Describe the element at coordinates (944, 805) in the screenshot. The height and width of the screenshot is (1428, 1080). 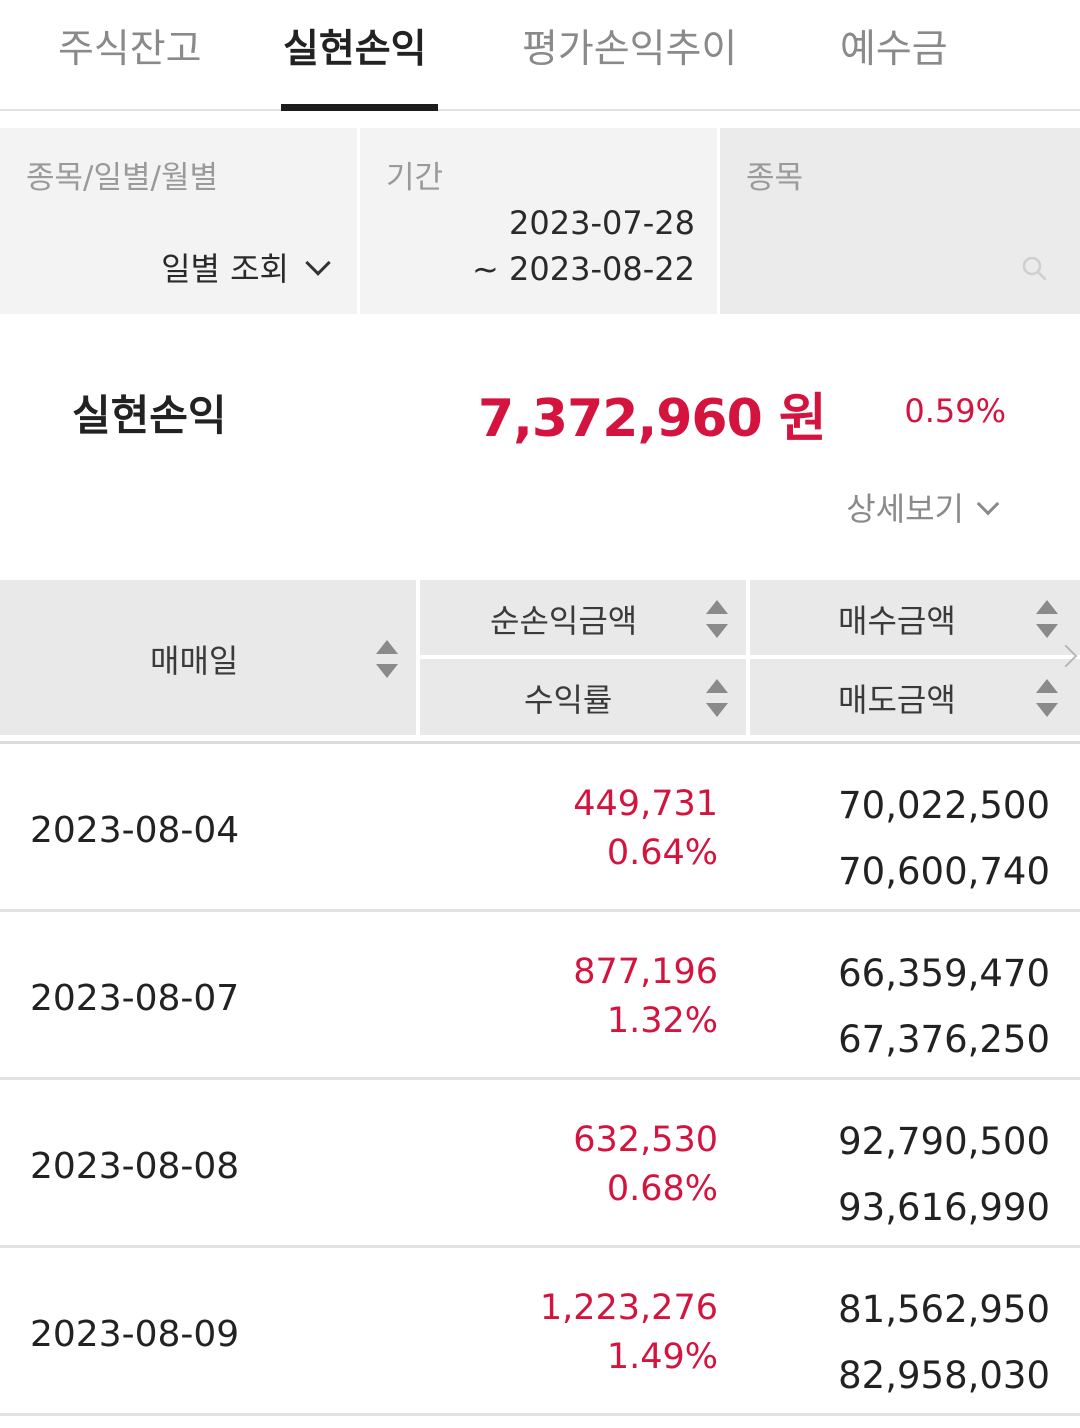
I see `row-buy: 70,022,500` at that location.